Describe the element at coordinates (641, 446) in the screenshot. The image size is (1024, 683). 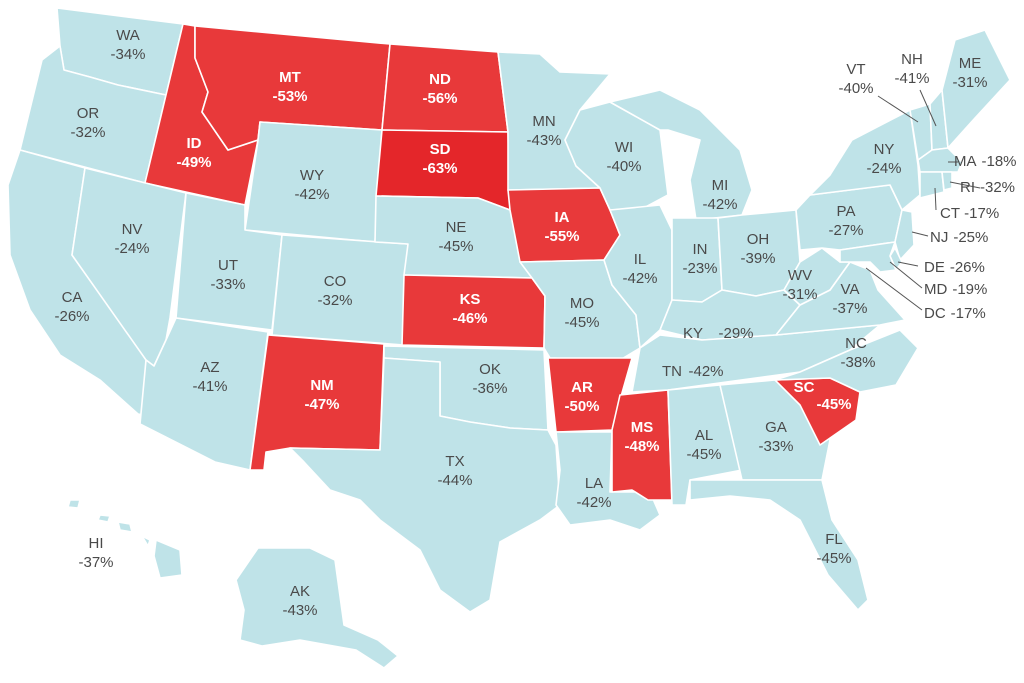
I see `state-value: -48%` at that location.